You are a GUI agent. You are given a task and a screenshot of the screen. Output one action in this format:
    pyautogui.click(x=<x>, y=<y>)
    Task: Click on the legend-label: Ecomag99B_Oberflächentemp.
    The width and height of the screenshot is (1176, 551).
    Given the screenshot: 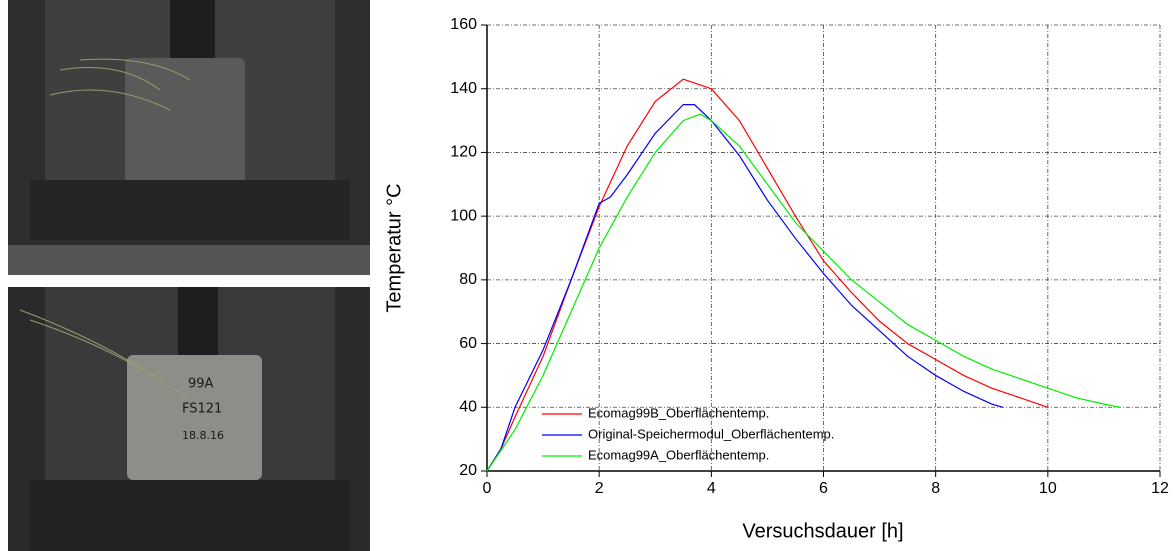 What is the action you would take?
    pyautogui.click(x=678, y=412)
    